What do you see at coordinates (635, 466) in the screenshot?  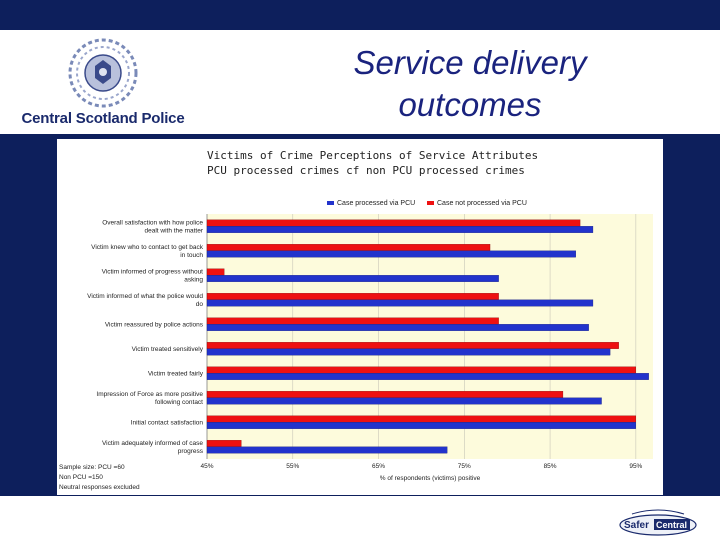 I see `x-tick-label: 95%` at bounding box center [635, 466].